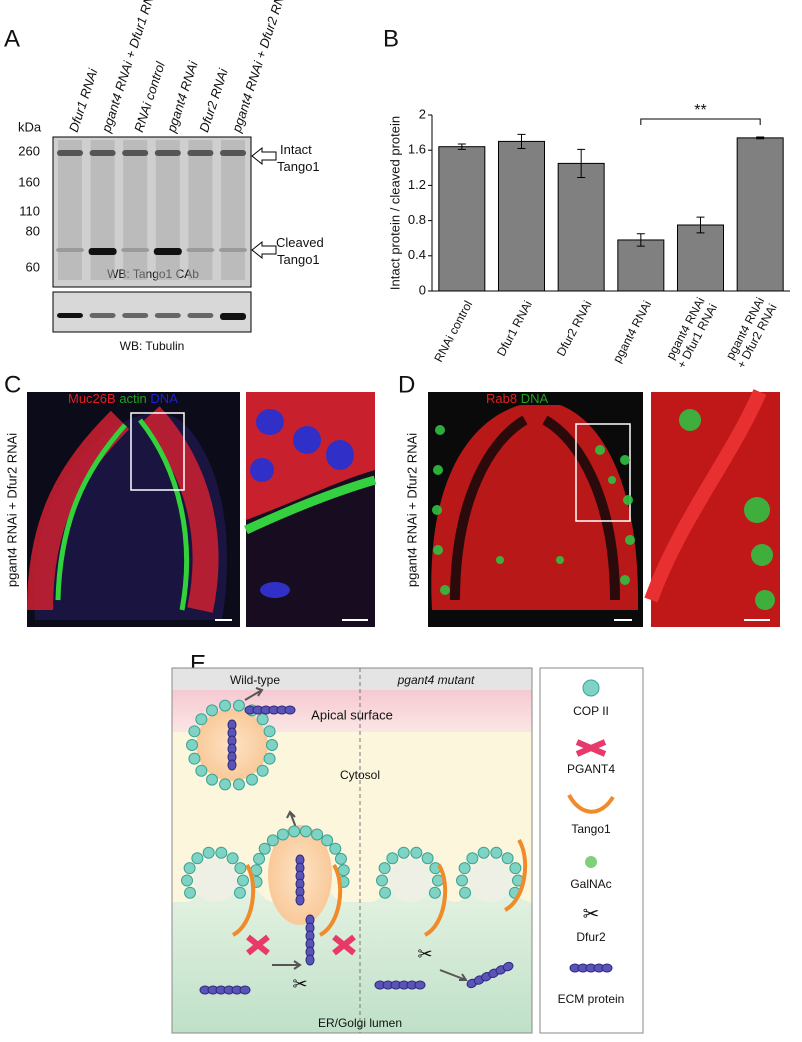 Image resolution: width=802 pixels, height=1042 pixels. Describe the element at coordinates (360, 775) in the screenshot. I see `region: Cytosol` at that location.